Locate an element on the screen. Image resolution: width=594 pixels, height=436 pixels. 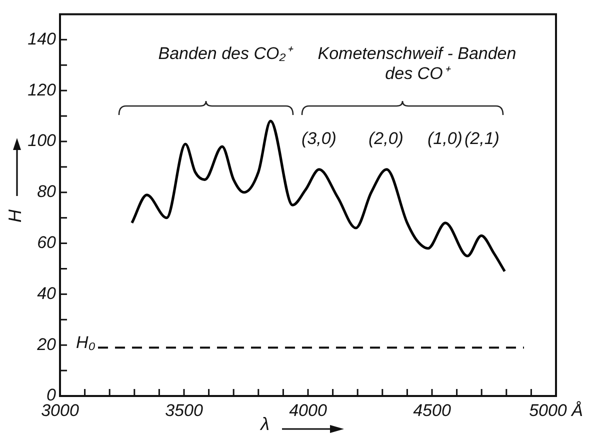
y-tick-label: 80 is located at coordinates (47, 192).